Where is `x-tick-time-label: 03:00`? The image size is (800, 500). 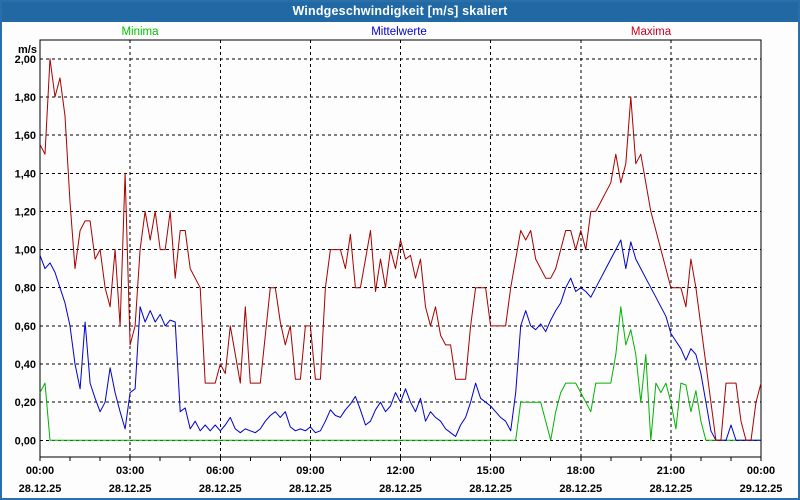
x-tick-time-label: 03:00 is located at coordinates (130, 471).